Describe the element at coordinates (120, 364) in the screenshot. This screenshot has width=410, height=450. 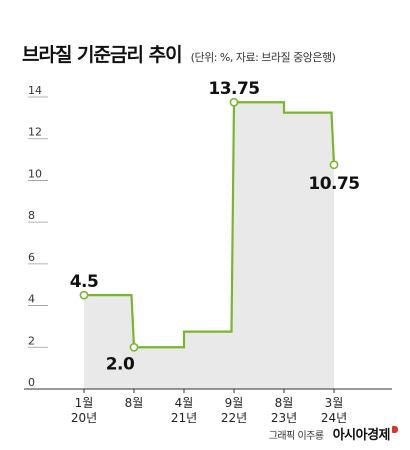
I see `data-value-label: 2.0` at that location.